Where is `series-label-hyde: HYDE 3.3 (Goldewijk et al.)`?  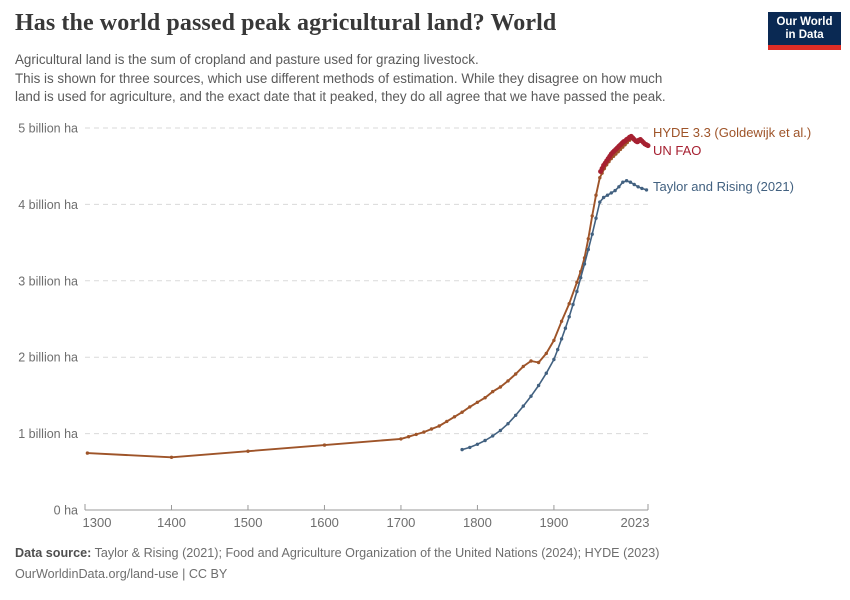 series-label-hyde: HYDE 3.3 (Goldewijk et al.) is located at coordinates (732, 132).